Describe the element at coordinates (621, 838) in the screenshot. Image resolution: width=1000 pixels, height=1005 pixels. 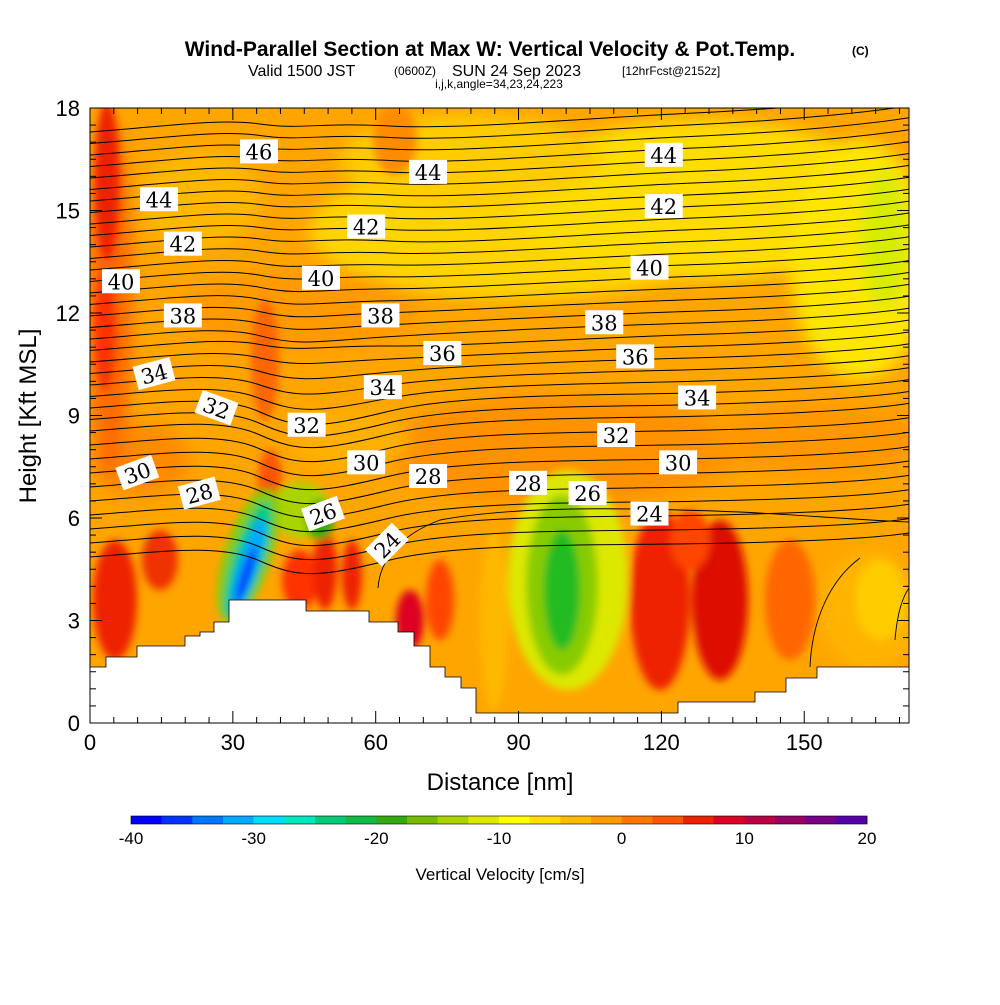
I see `colorbar-tick-label: 0` at that location.